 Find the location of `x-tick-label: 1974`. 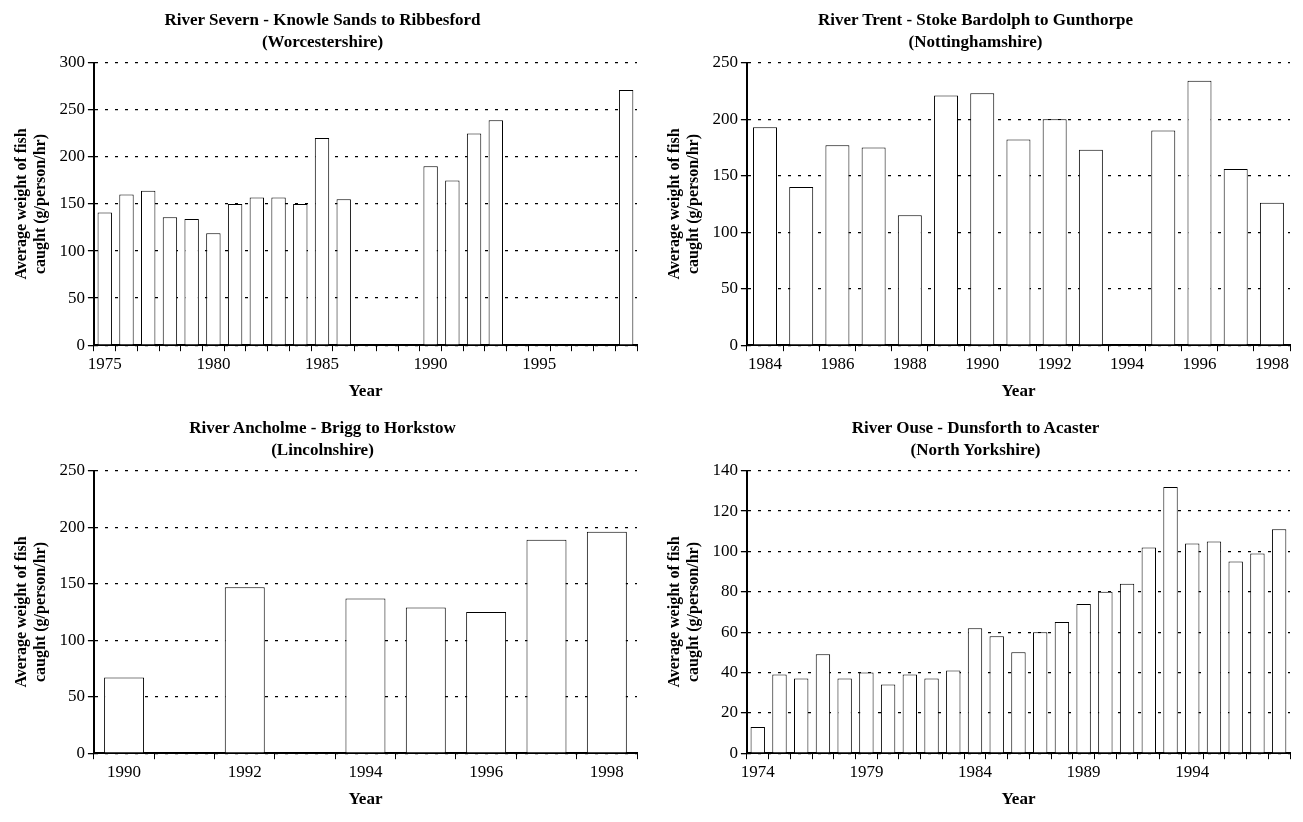

x-tick-label: 1974 is located at coordinates (758, 771).